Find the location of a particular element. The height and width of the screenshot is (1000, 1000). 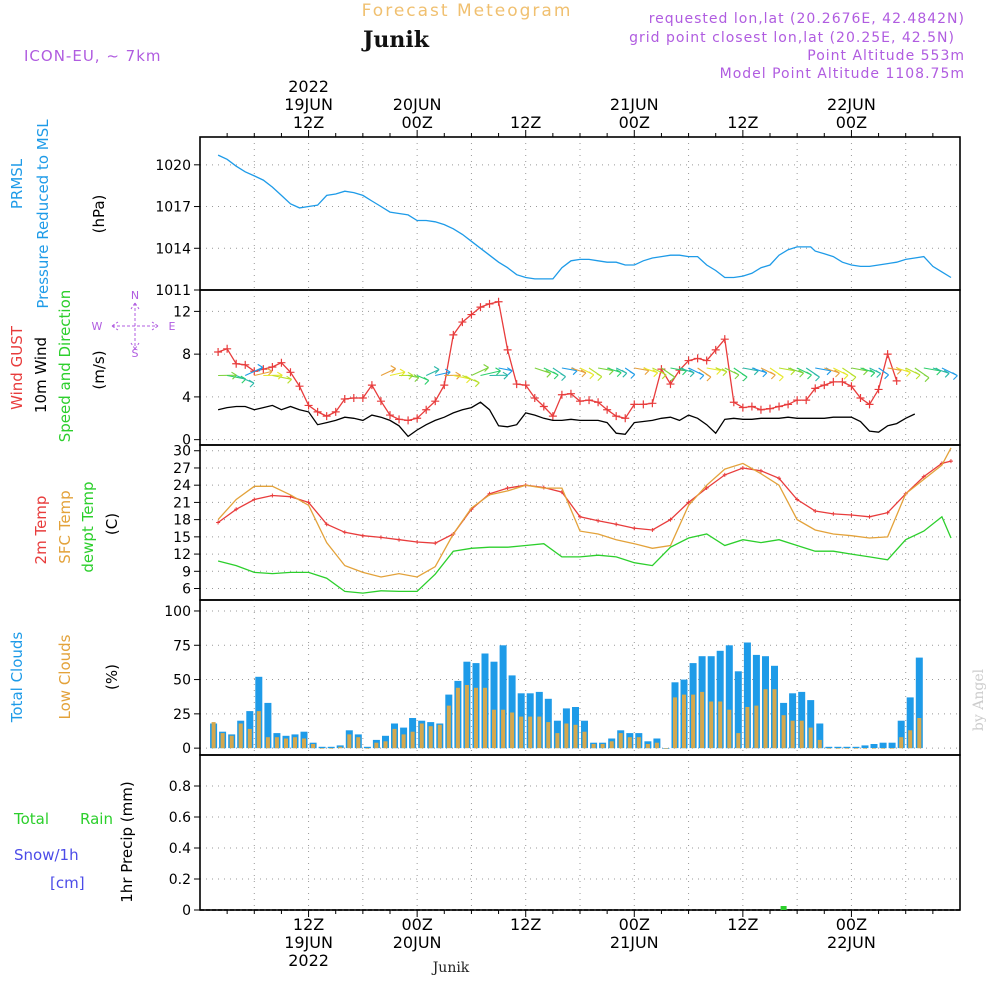

precip-snow-label: Snow/1h is located at coordinates (46, 855).